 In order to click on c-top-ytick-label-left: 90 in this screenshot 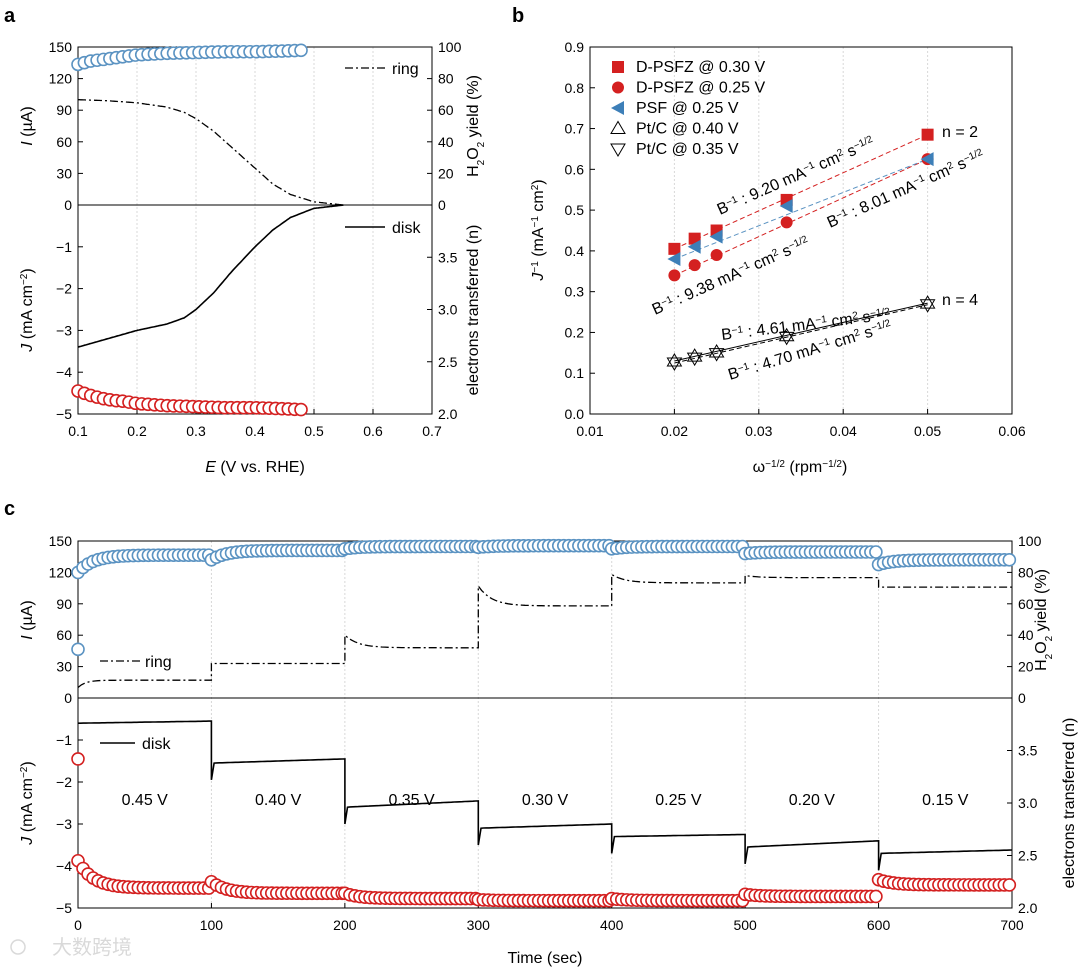, I will do `click(64, 604)`.